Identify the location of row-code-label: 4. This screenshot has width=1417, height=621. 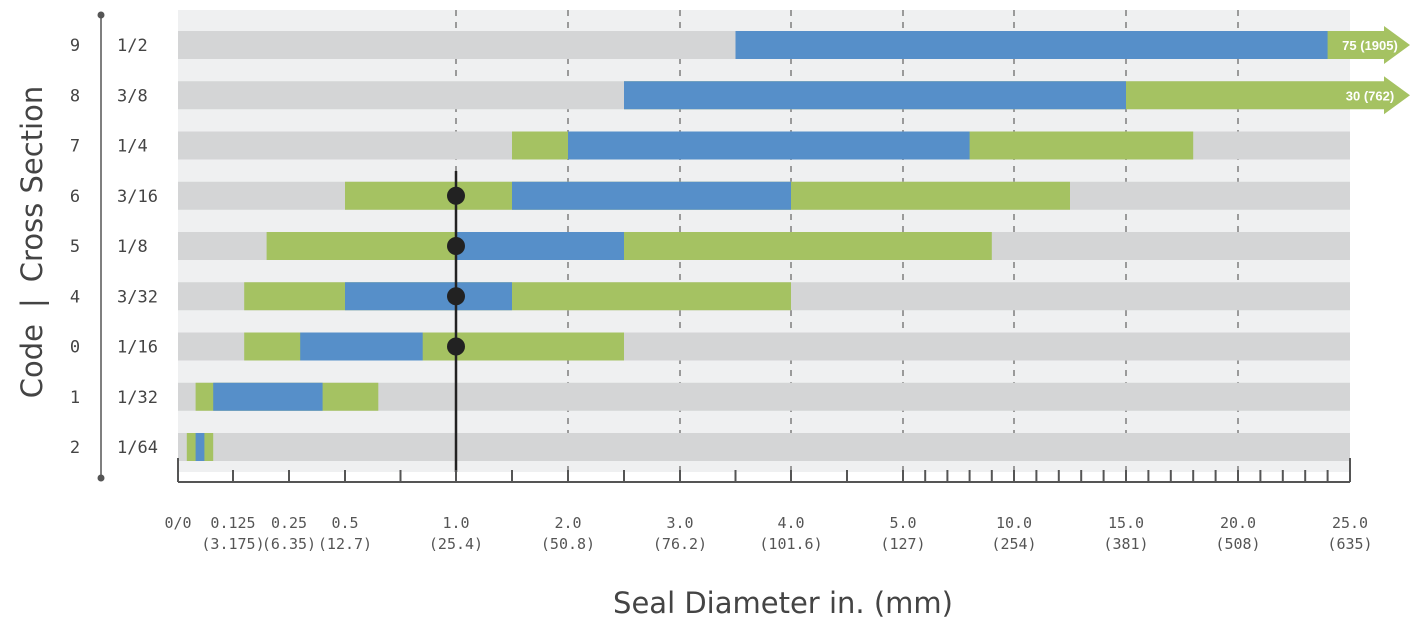
(75, 297).